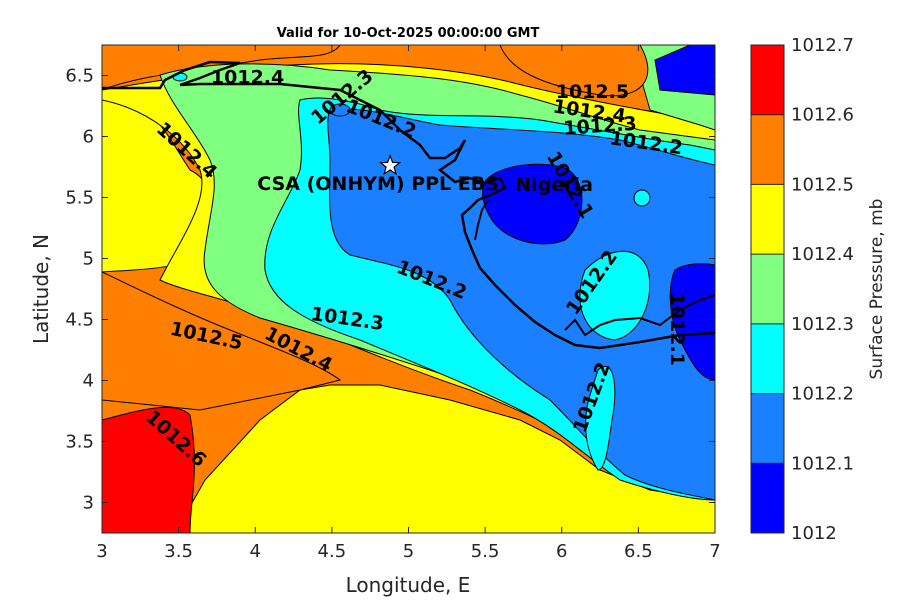  Describe the element at coordinates (88, 503) in the screenshot. I see `y-tick-label: 3` at that location.